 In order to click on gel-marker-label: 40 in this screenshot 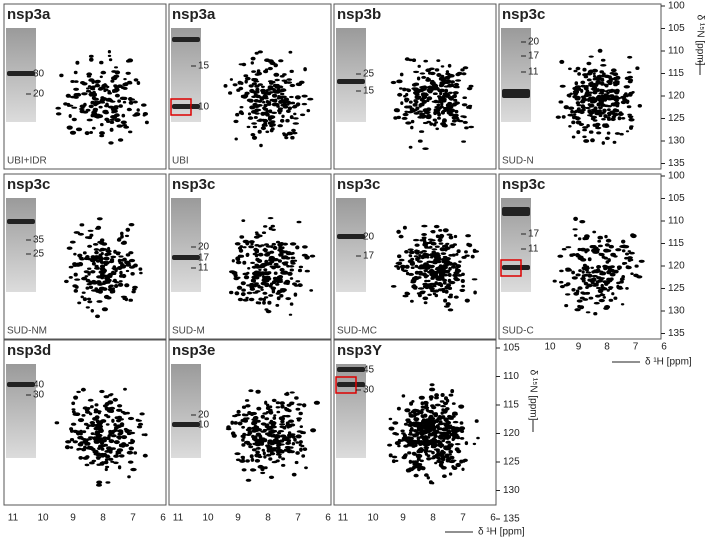, I will do `click(39, 385)`.